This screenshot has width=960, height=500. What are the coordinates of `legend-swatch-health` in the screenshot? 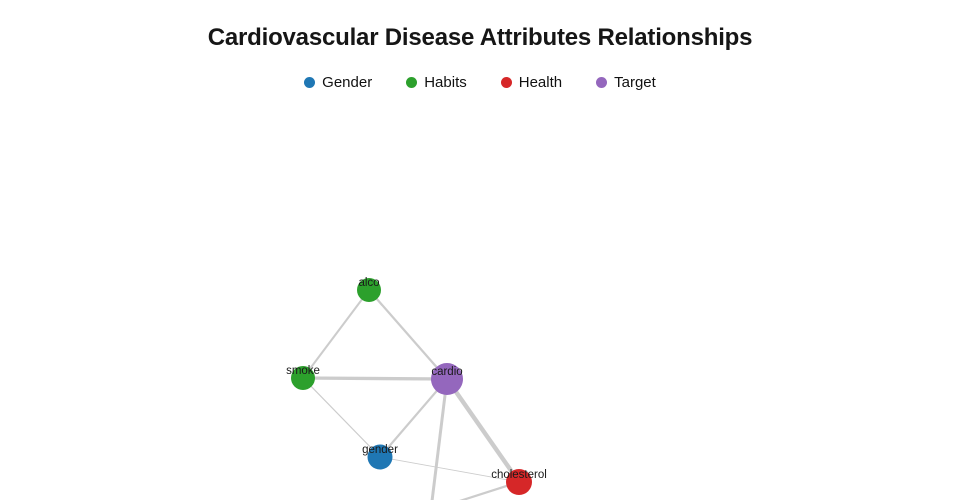 It's located at (506, 82).